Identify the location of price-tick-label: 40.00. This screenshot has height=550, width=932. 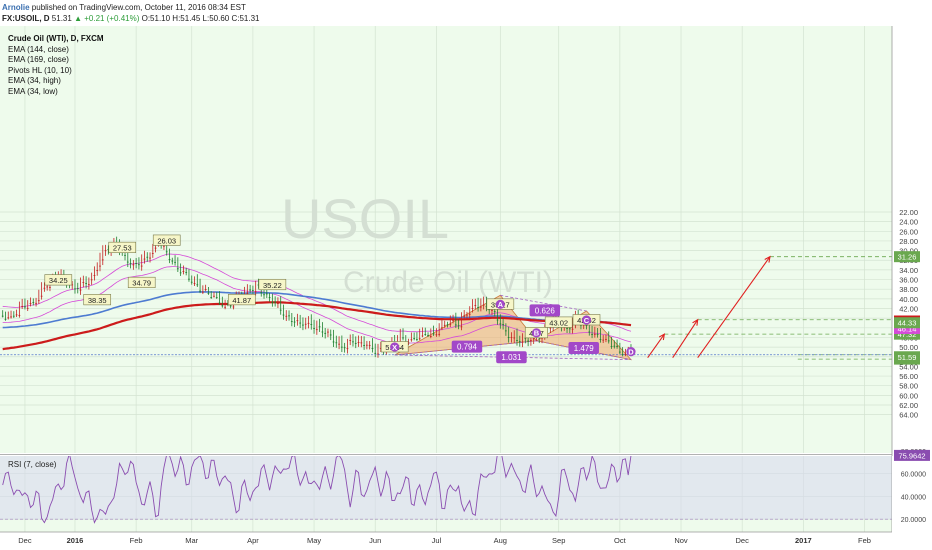
(908, 299).